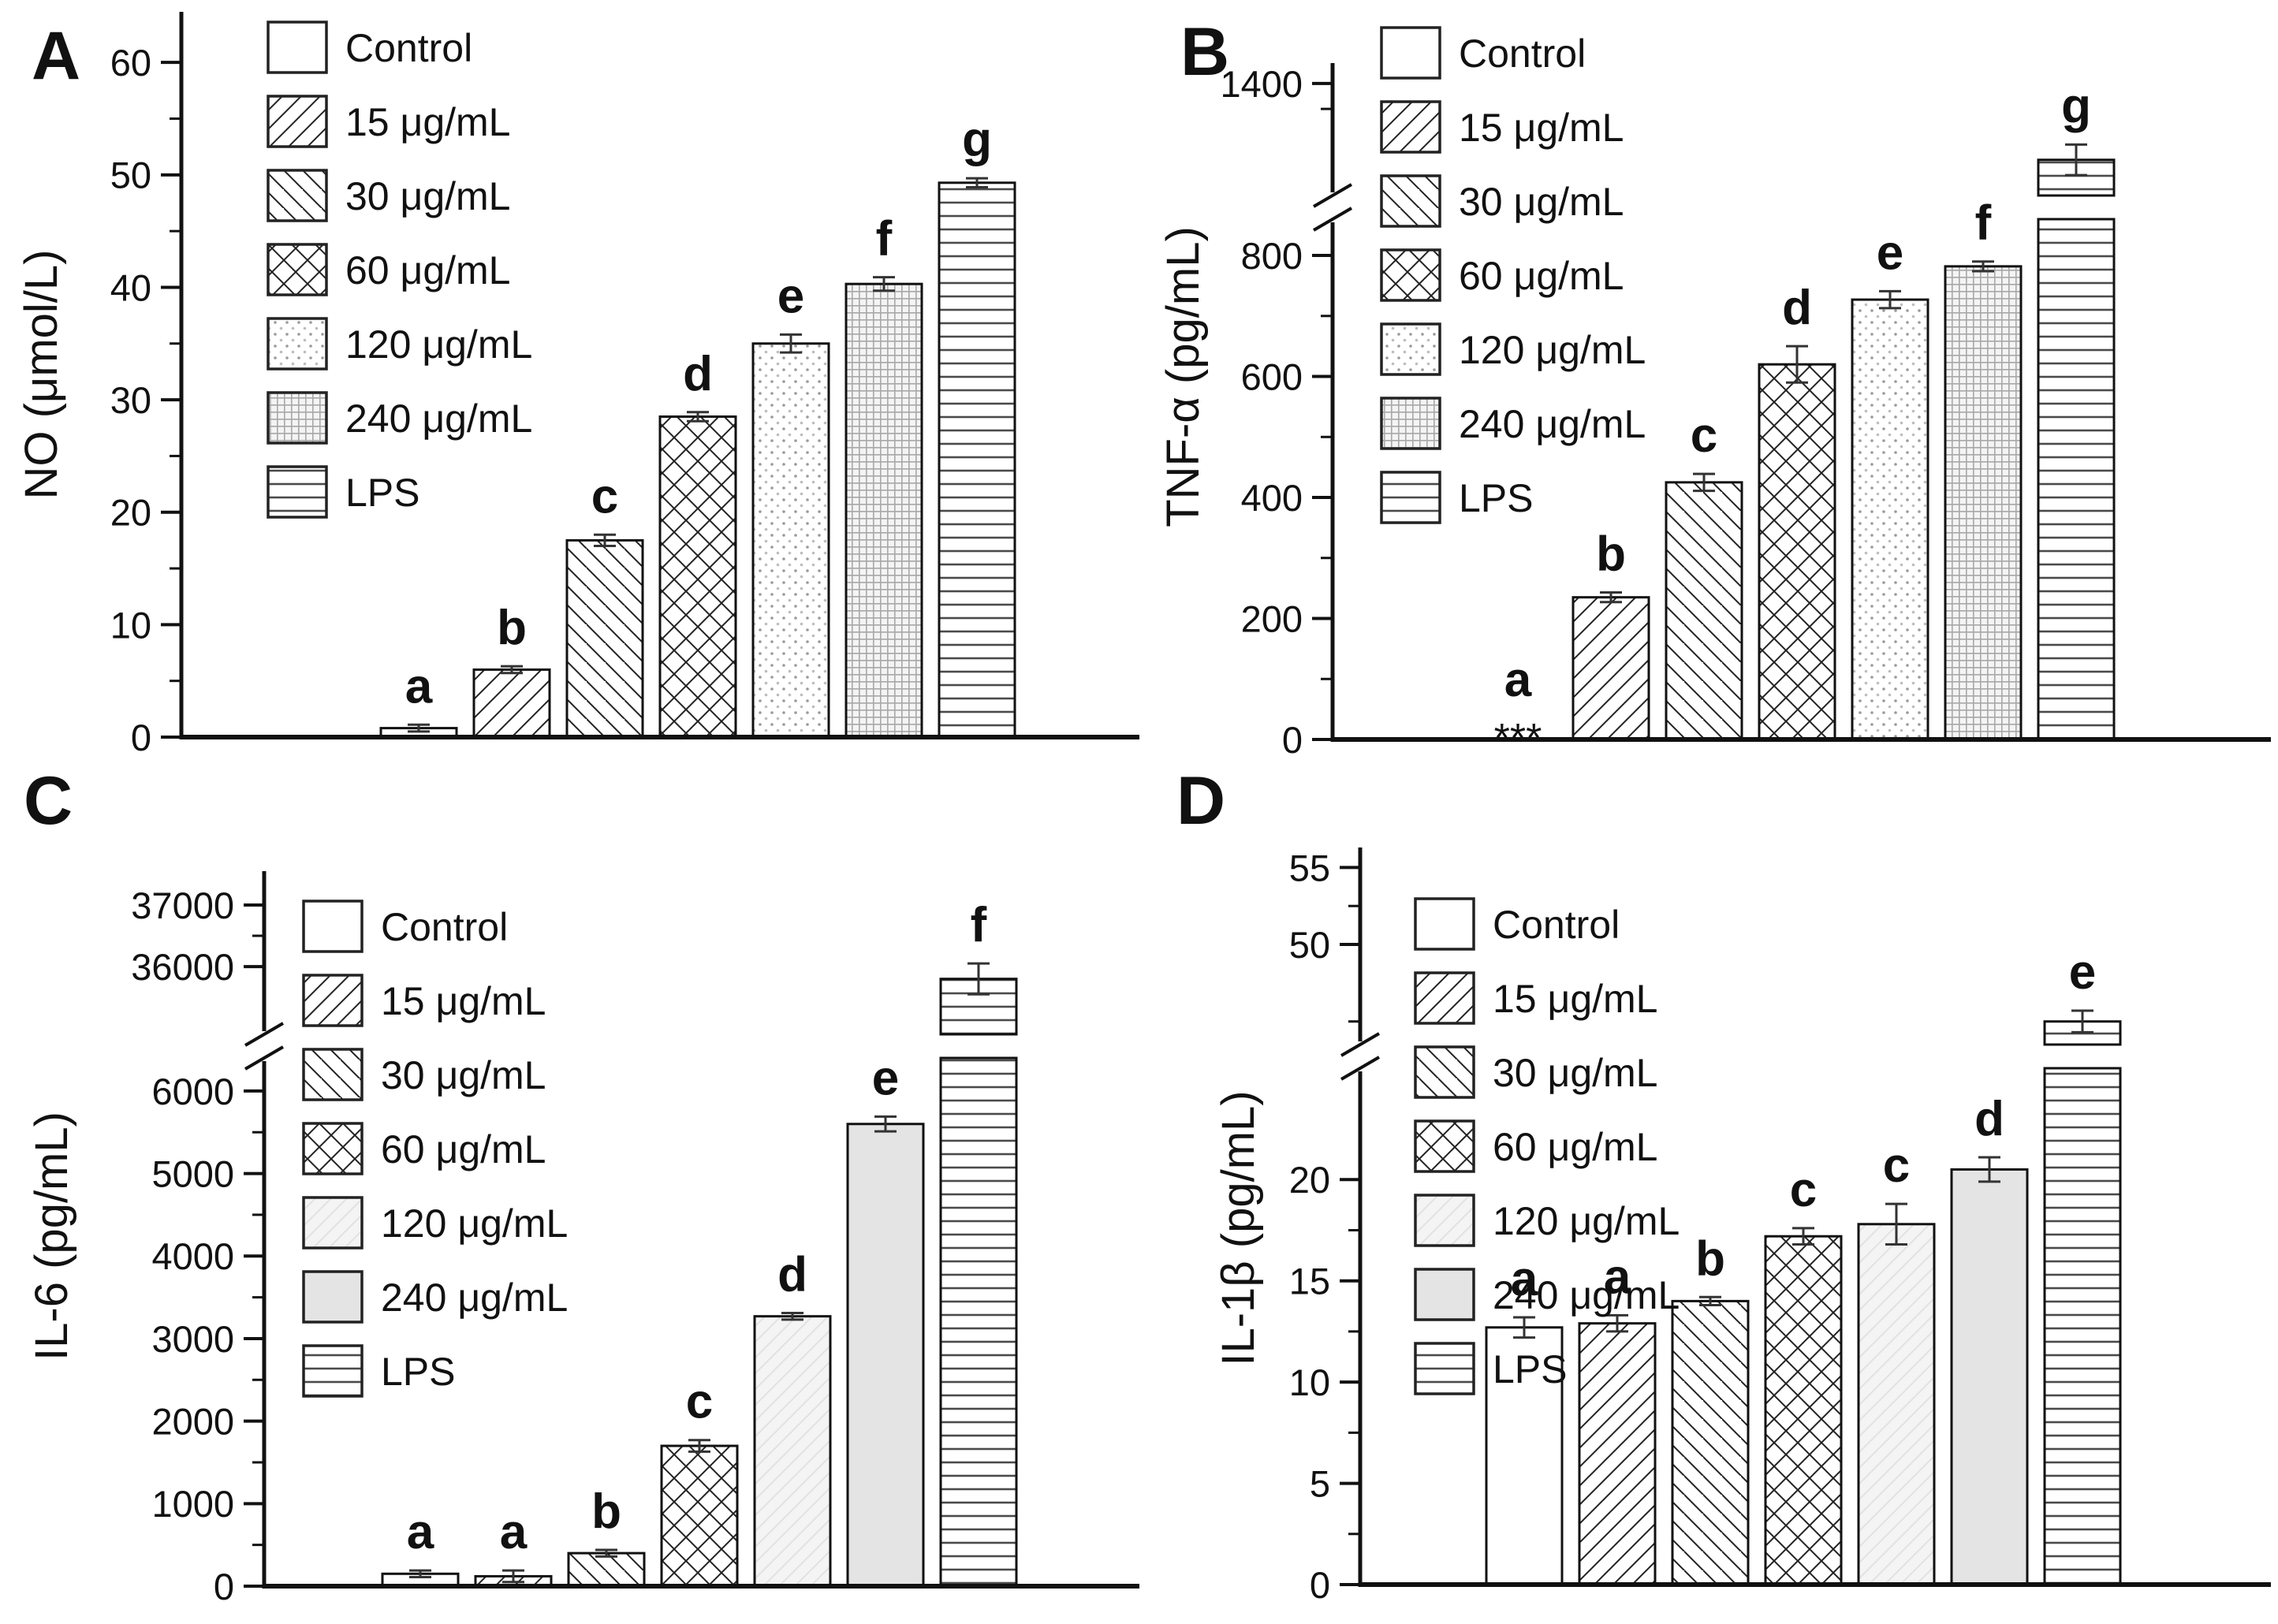 This screenshot has height=1624, width=2278. I want to click on bars-group: a b c d e f g, so click(697, 426).